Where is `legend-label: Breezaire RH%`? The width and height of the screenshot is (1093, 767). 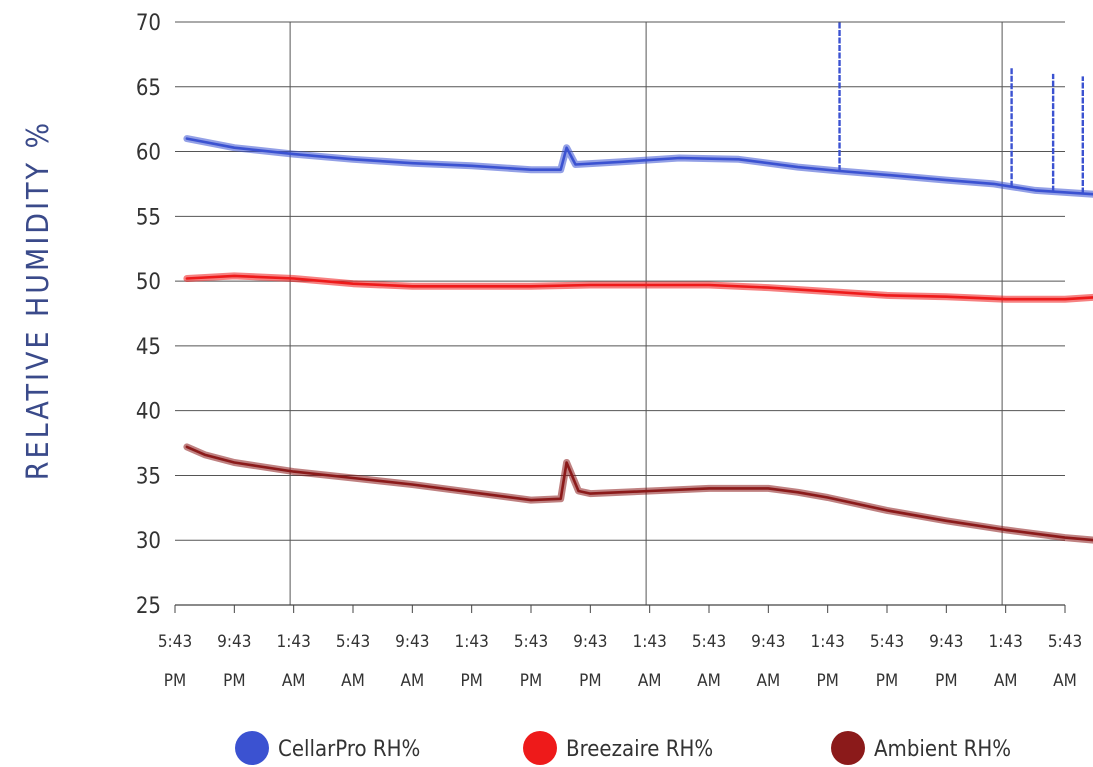 legend-label: Breezaire RH% is located at coordinates (639, 749).